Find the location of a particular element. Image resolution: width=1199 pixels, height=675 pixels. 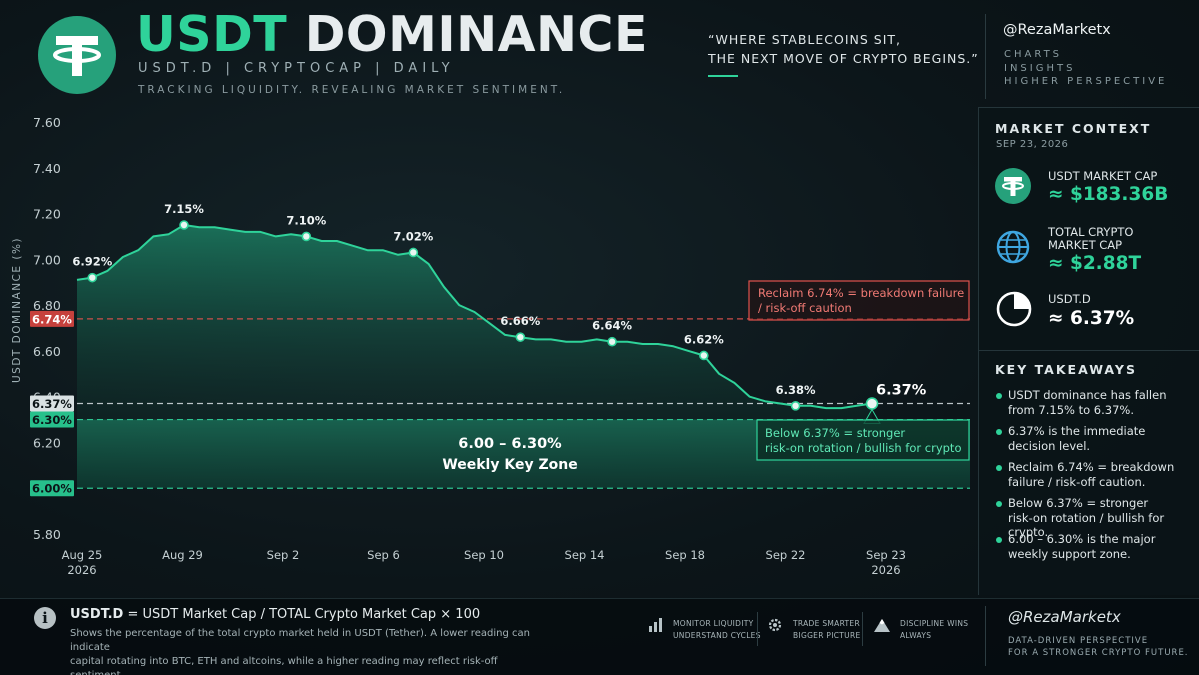

y-tick-label: 7.00 is located at coordinates (47, 259).